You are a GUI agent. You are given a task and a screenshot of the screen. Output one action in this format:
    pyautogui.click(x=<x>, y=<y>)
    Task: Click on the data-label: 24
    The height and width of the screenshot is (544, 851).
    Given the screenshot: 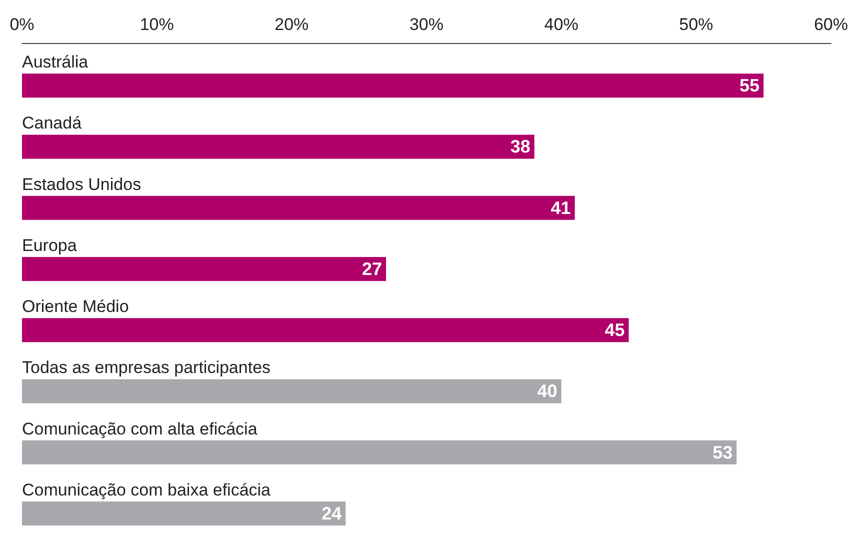 What is the action you would take?
    pyautogui.click(x=332, y=513)
    